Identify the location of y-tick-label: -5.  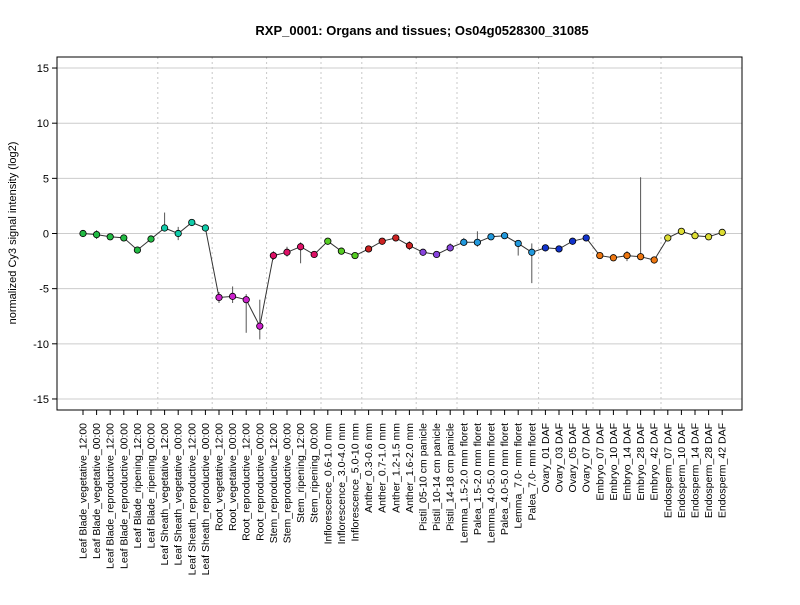
(44, 290).